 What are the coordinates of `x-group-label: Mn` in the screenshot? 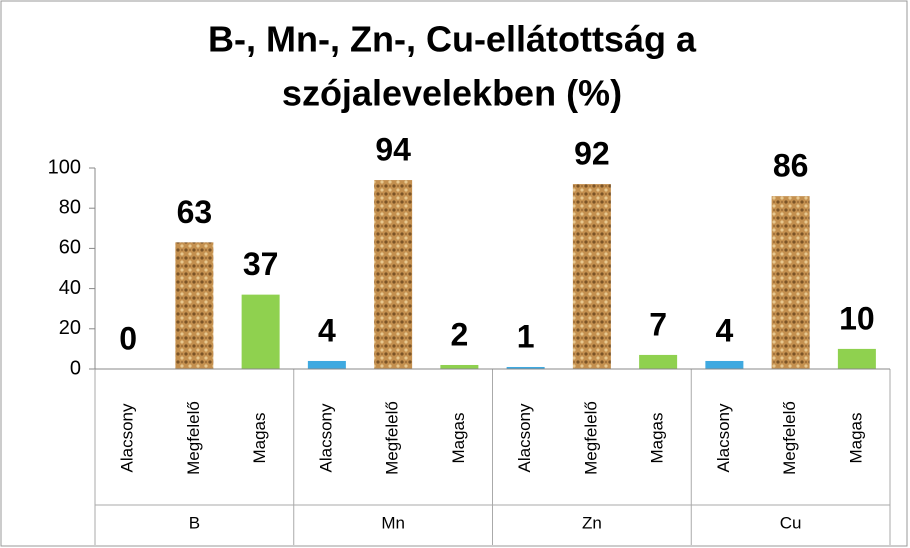 It's located at (393, 522).